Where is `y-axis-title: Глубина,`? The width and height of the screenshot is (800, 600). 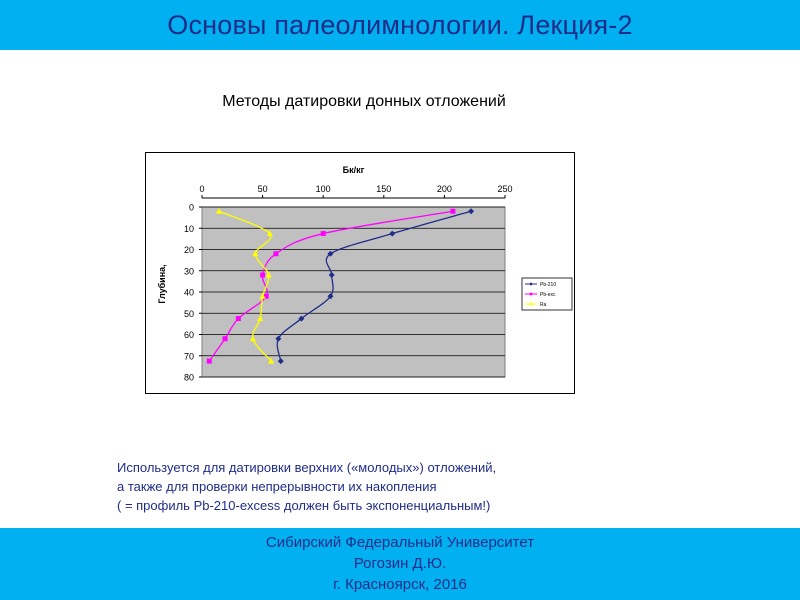 y-axis-title: Глубина, is located at coordinates (162, 283).